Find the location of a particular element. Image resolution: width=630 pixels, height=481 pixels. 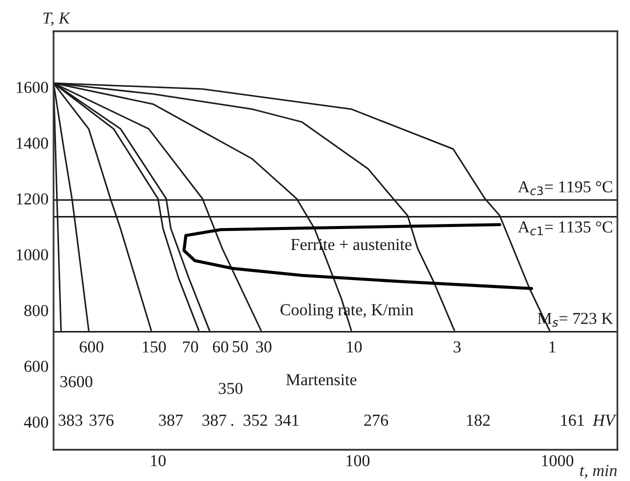

annotation: 376 is located at coordinates (102, 420).